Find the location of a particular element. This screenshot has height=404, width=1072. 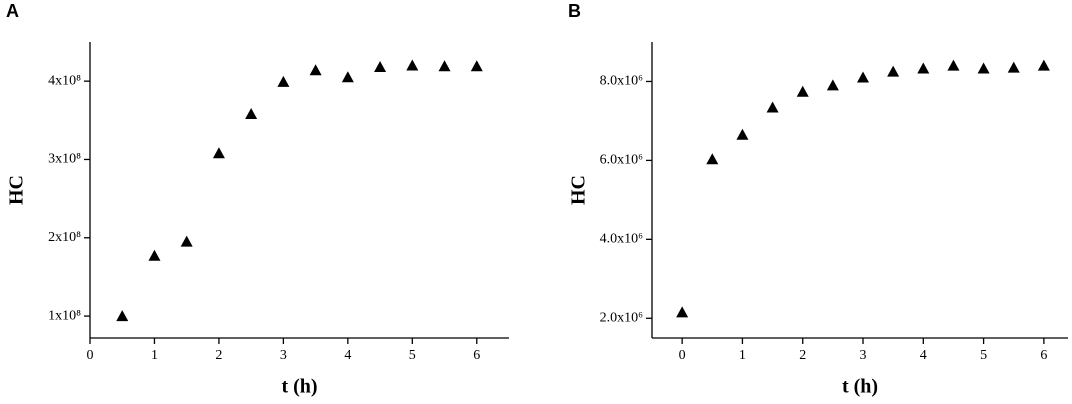

panel-label: B is located at coordinates (574, 11).